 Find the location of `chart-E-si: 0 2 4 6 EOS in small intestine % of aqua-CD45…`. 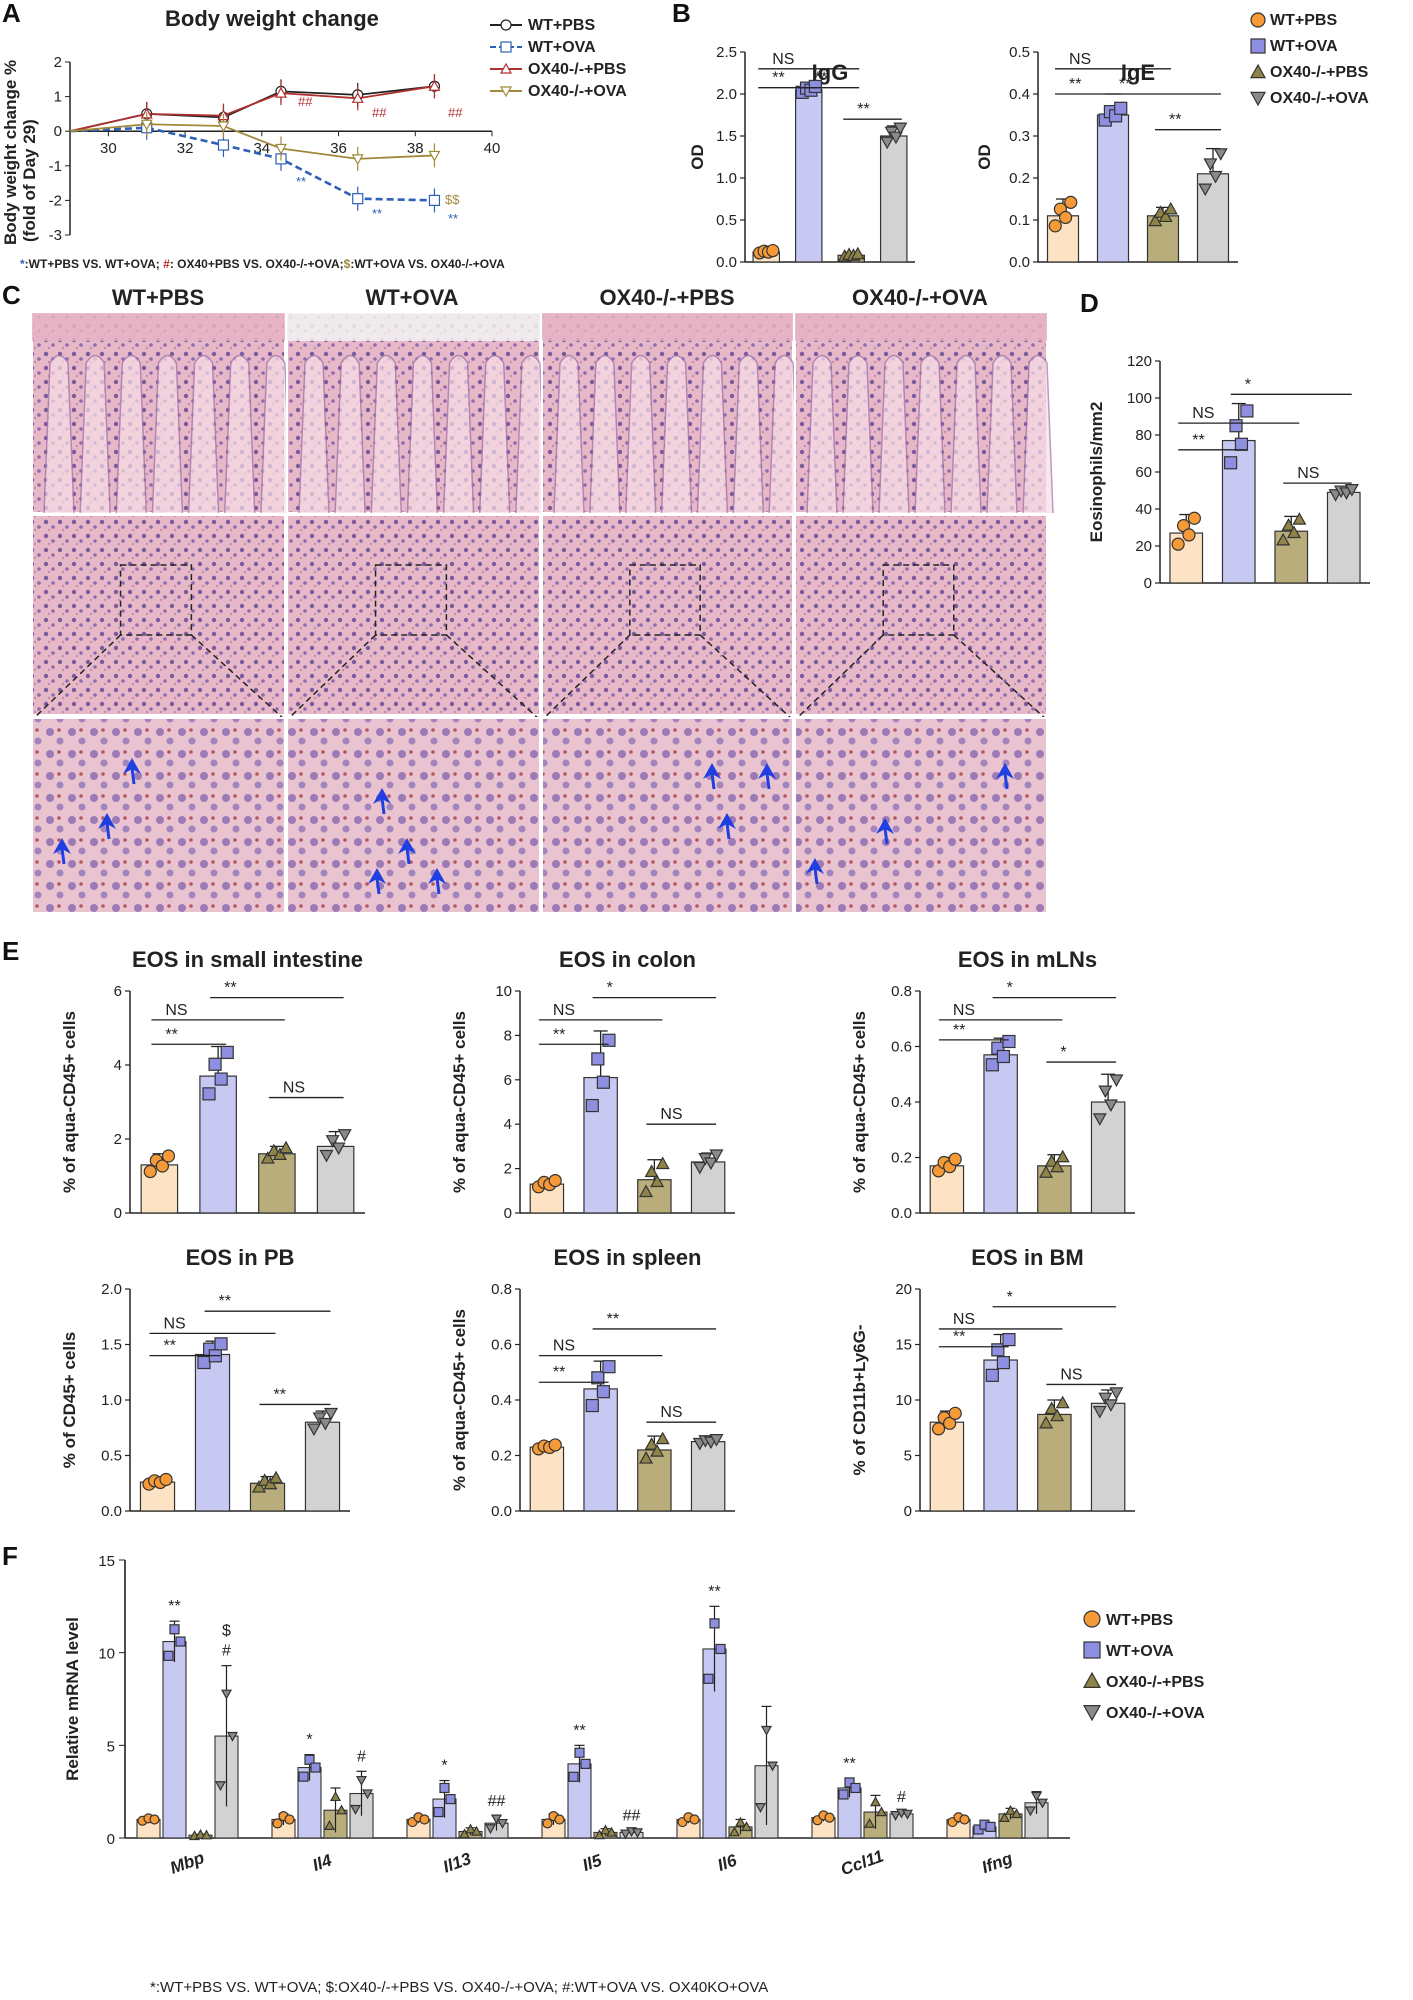

chart-E-si: 0 2 4 6 EOS in small intestine % of aqua-CD45… is located at coordinates (212, 1084).